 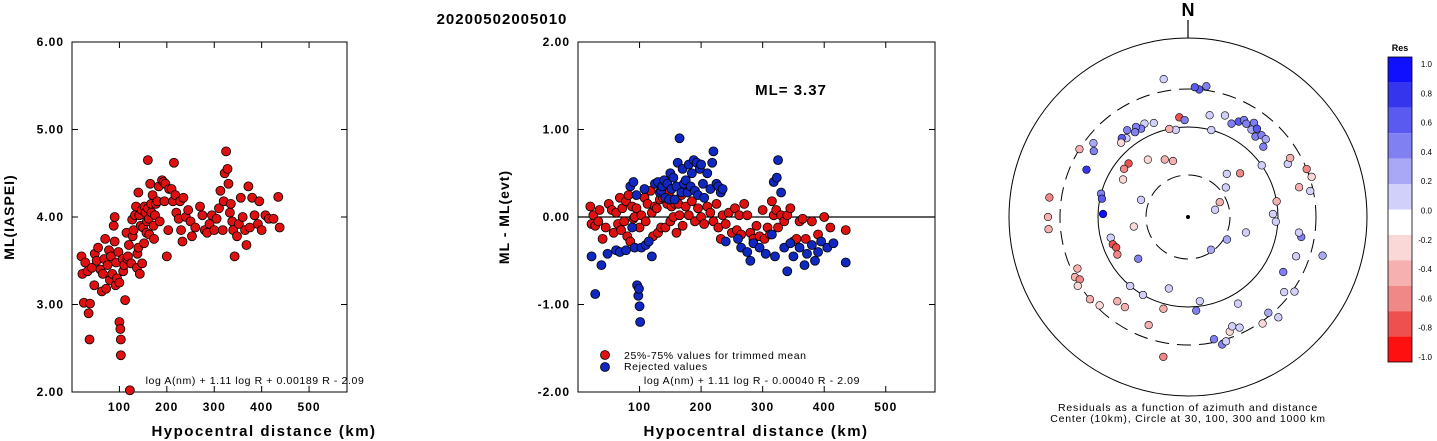 I want to click on epicenter-marker, so click(x=1188, y=217).